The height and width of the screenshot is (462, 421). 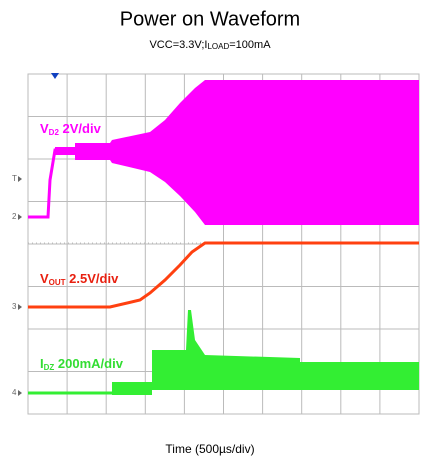 I want to click on vd2-label: VD2 2V/div, so click(x=71, y=129).